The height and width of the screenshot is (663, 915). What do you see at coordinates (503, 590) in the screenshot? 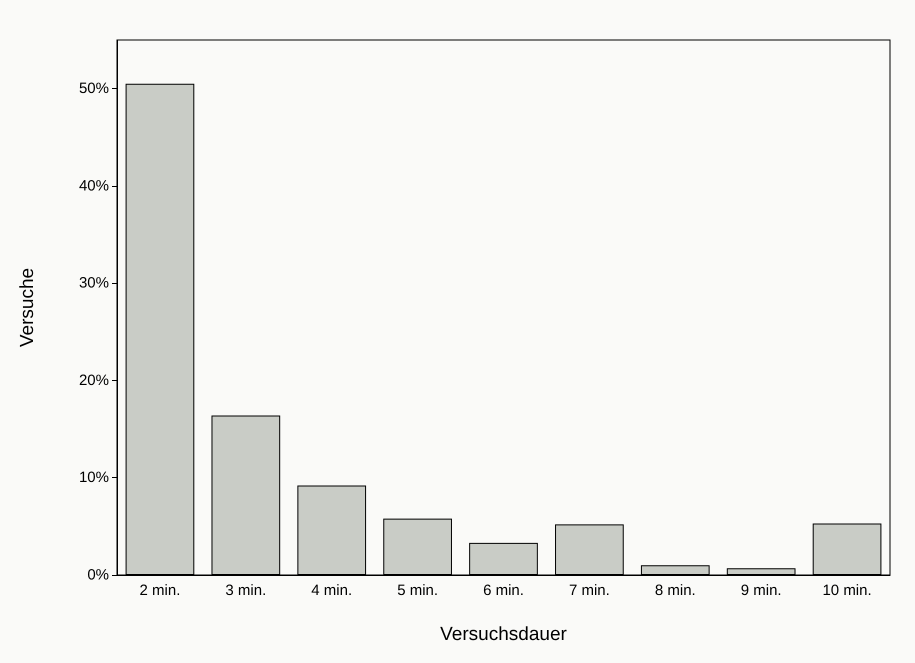
I see `x-tick-label: 6 min.` at bounding box center [503, 590].